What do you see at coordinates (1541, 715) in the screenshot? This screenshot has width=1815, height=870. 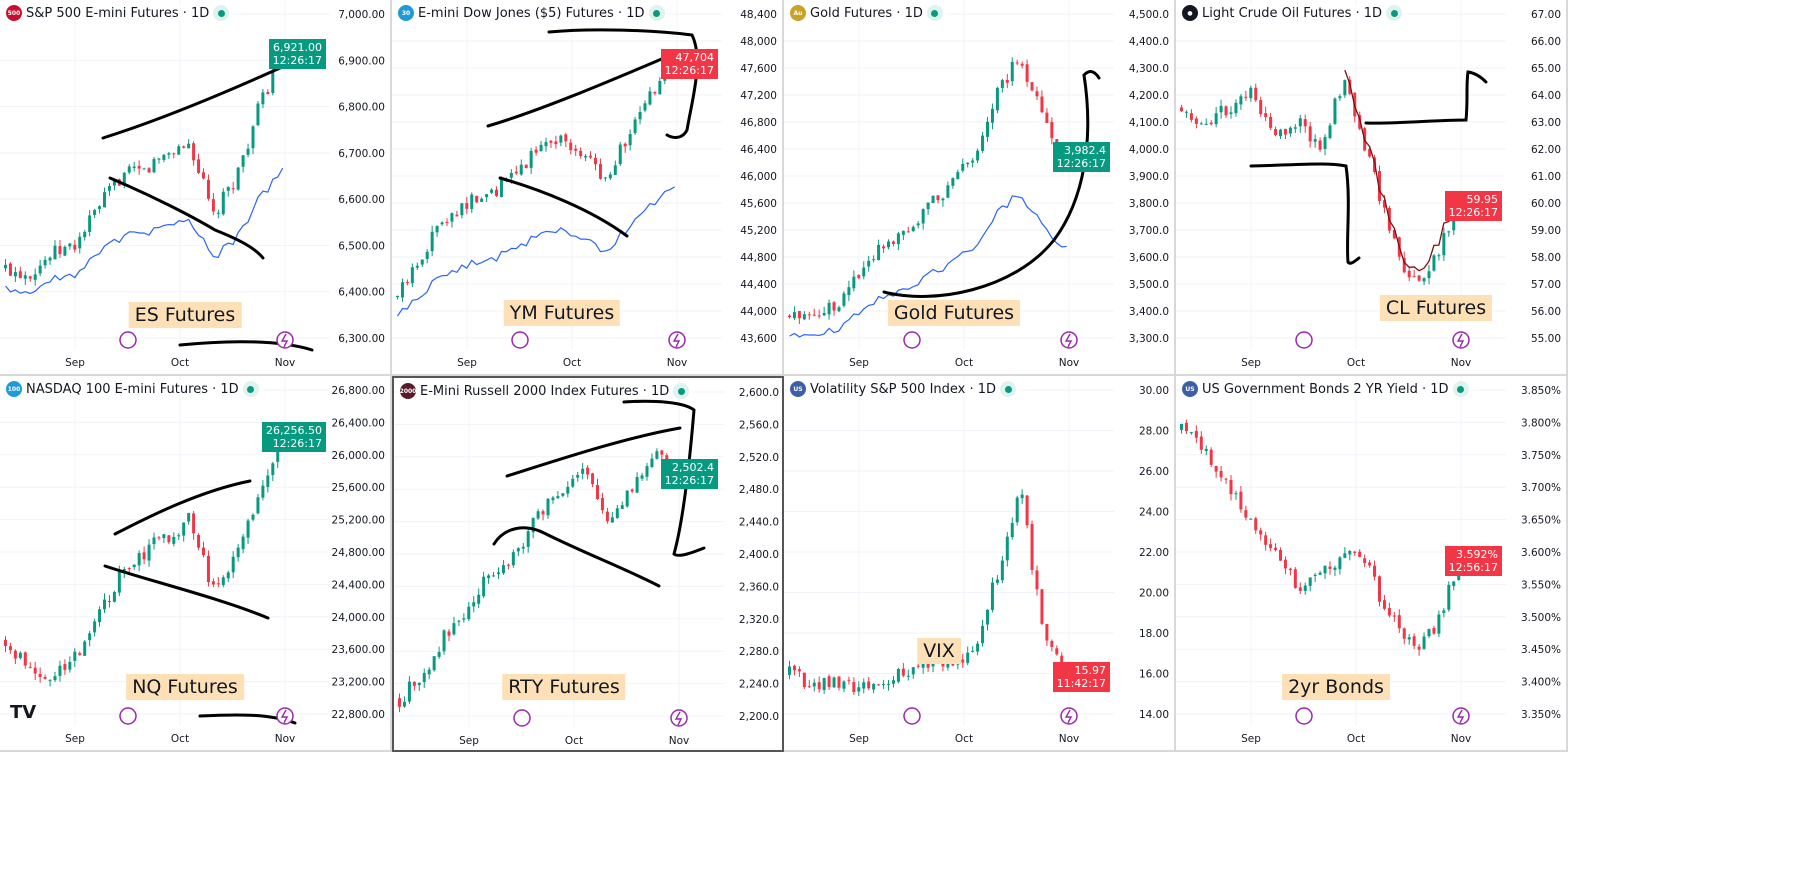 I see `y-tick-label: 3.350%` at bounding box center [1541, 715].